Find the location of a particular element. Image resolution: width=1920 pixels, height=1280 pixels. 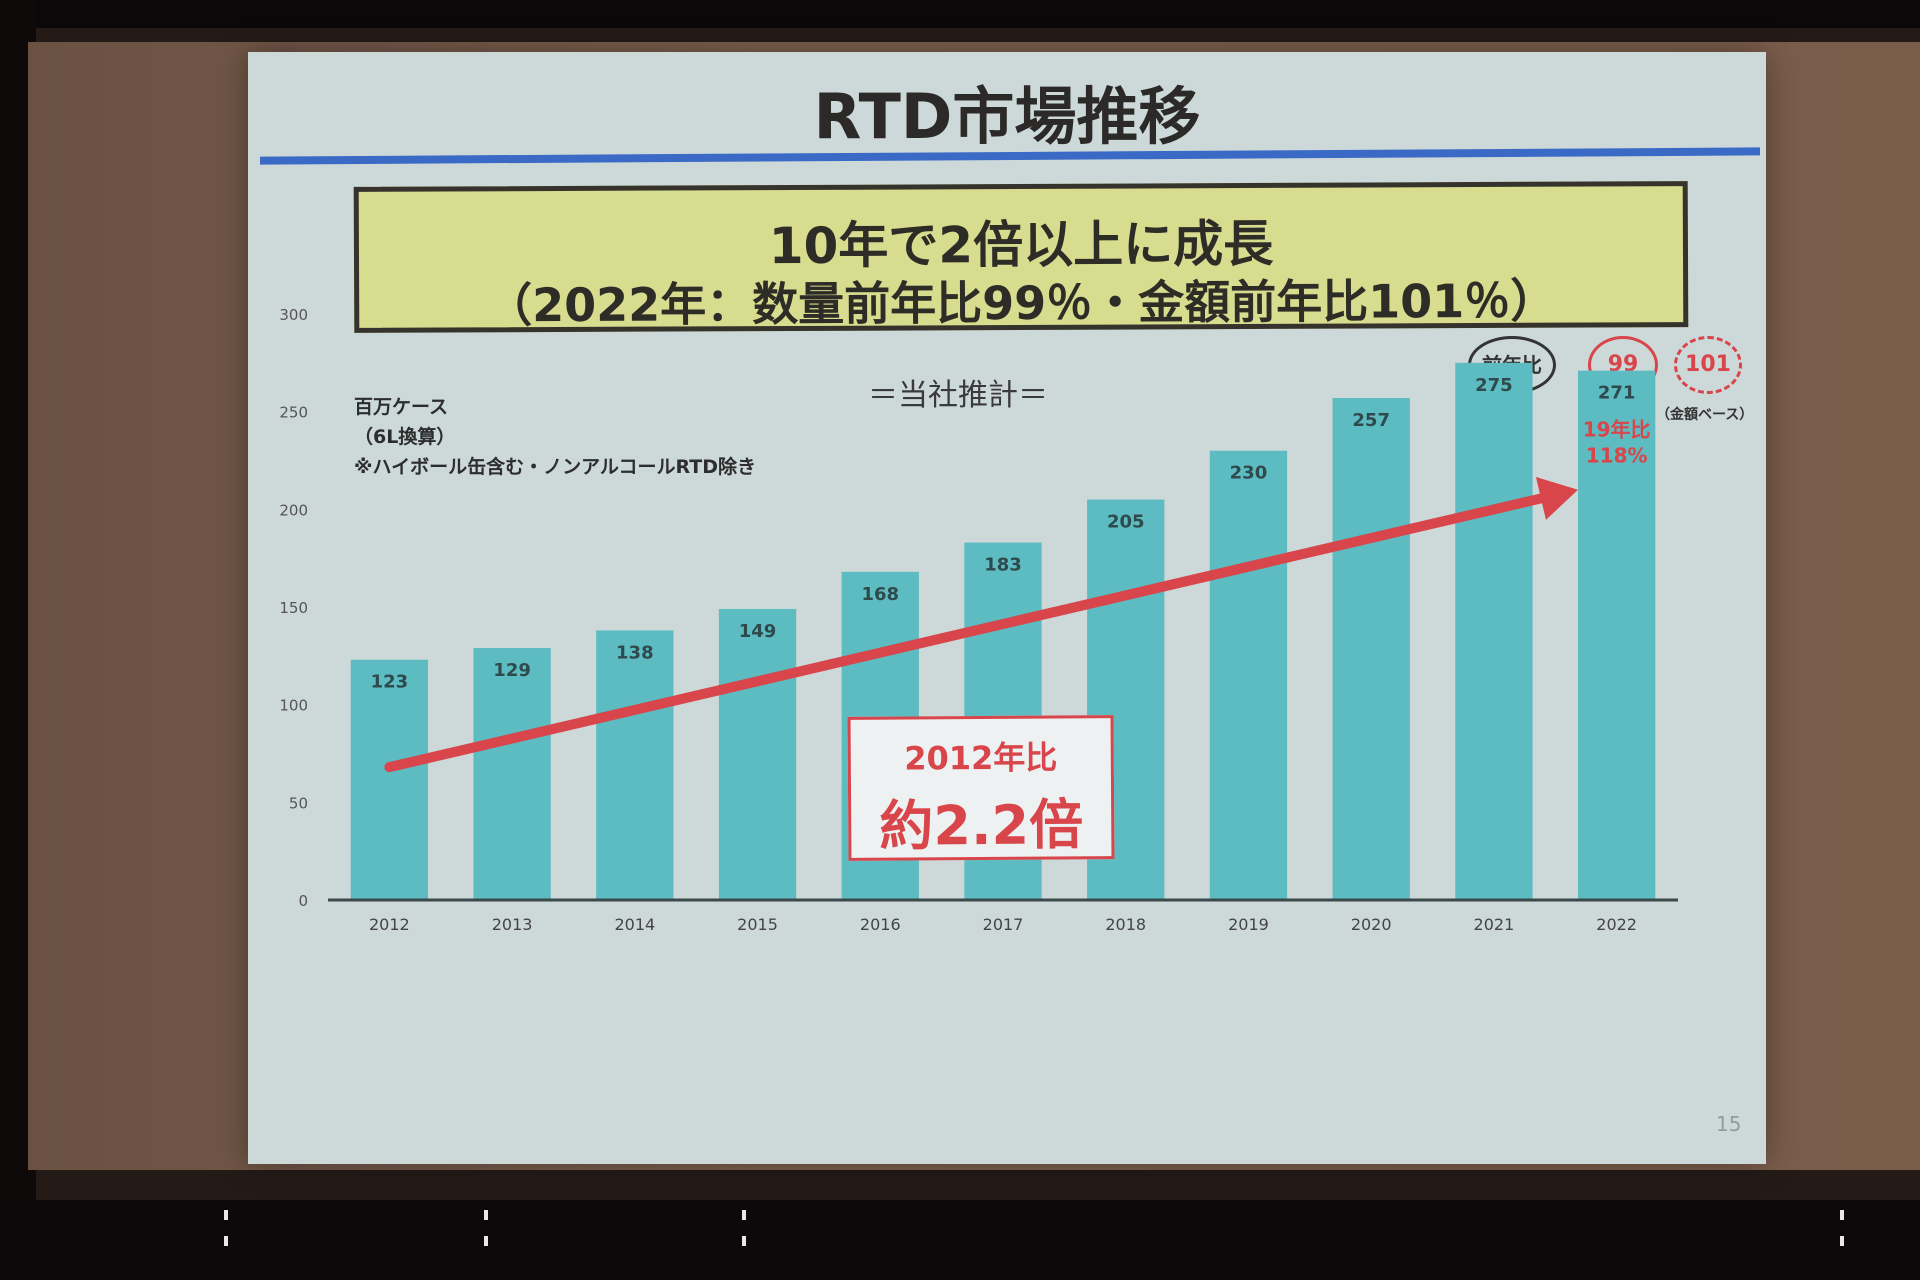

bar-value-label: 138 is located at coordinates (635, 652).